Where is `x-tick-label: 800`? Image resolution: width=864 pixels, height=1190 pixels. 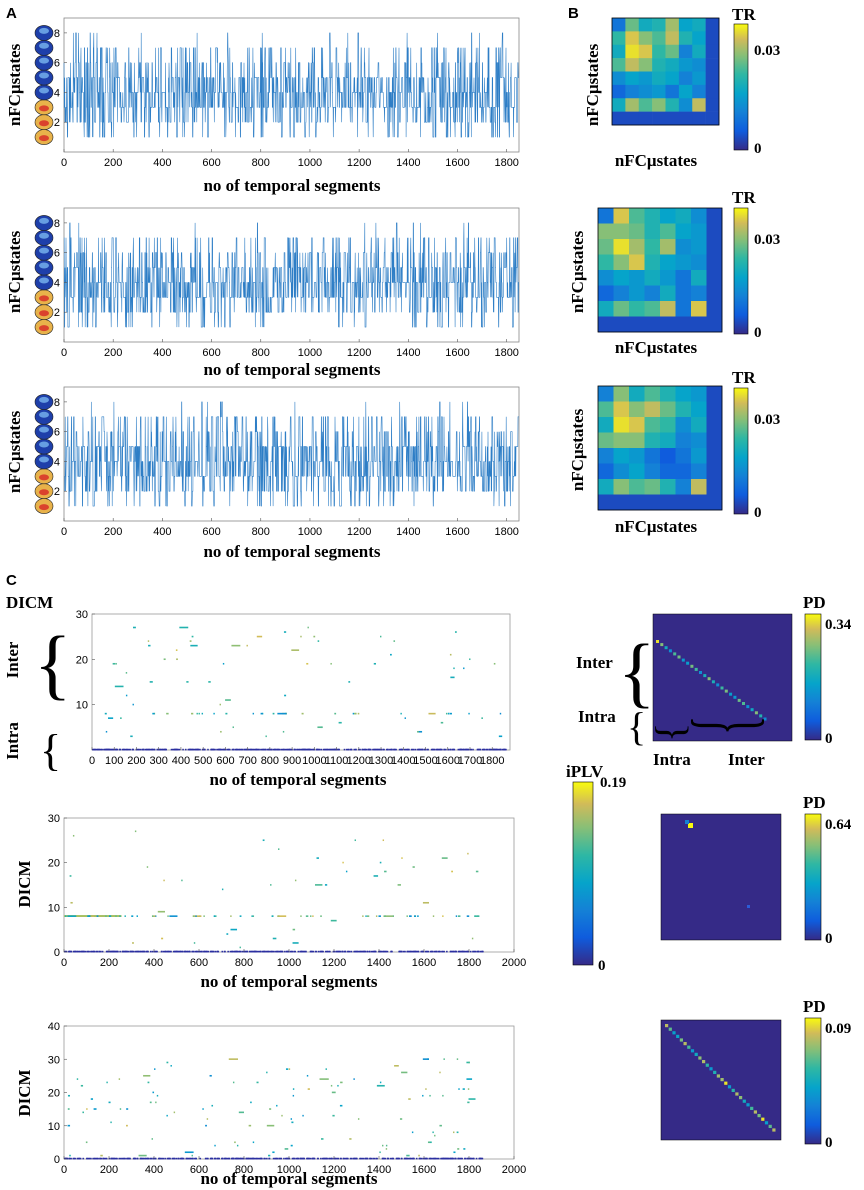 x-tick-label: 800 is located at coordinates (261, 532).